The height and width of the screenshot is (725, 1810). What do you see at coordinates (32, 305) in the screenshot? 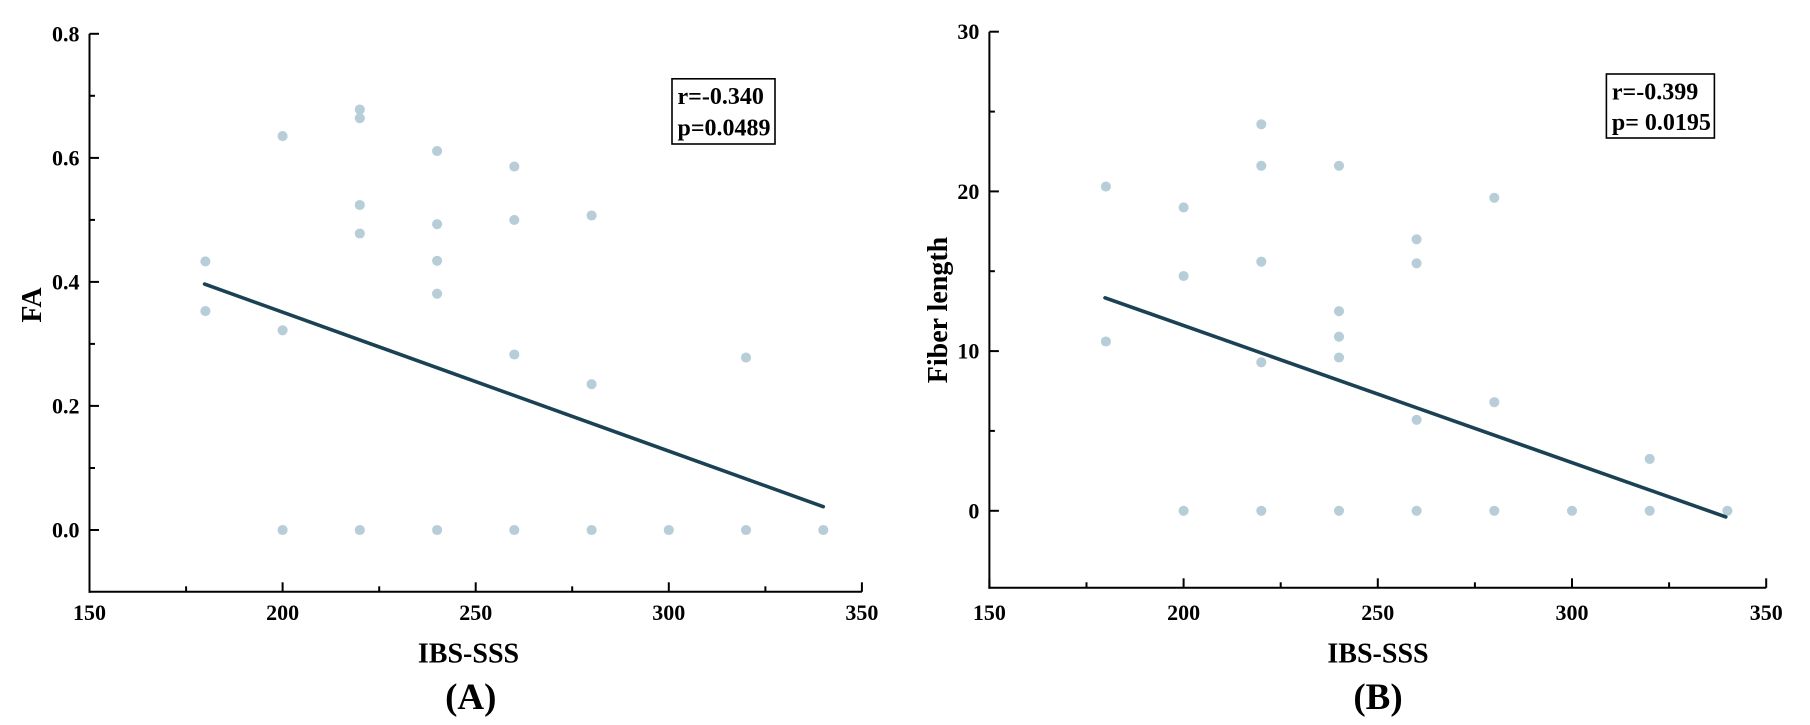
I see `svg-text: FA` at bounding box center [32, 305].